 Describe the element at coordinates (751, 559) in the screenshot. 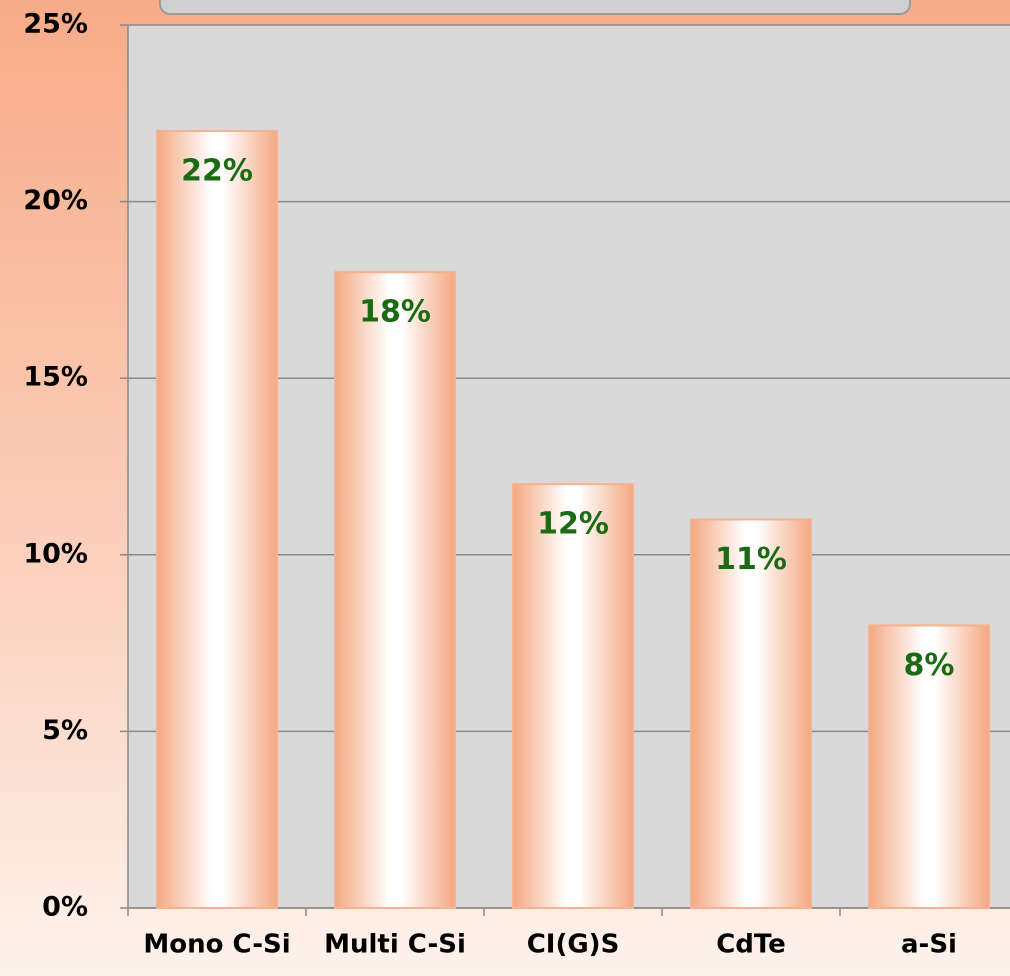

I see `data-label: 11%` at that location.